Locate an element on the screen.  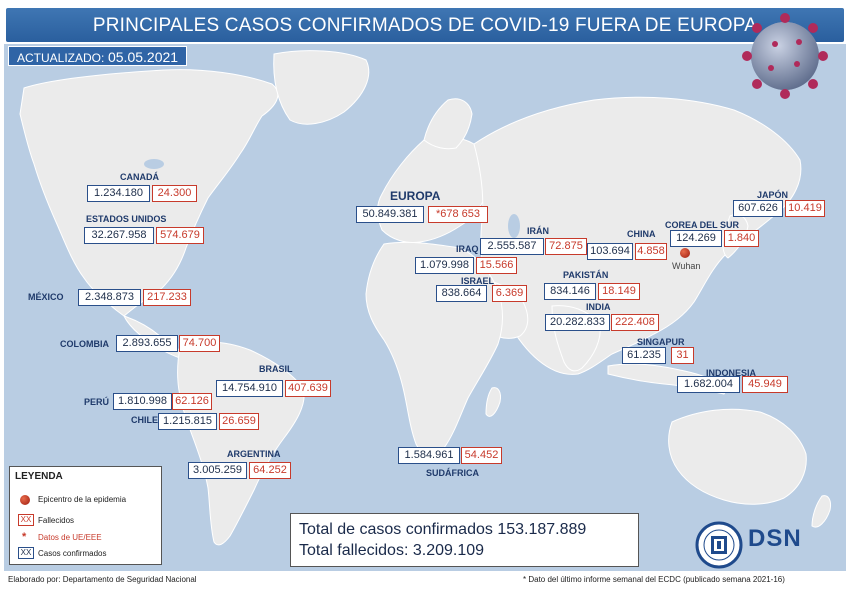
region-label-argentina: ARGENTINA is located at coordinates (254, 454).